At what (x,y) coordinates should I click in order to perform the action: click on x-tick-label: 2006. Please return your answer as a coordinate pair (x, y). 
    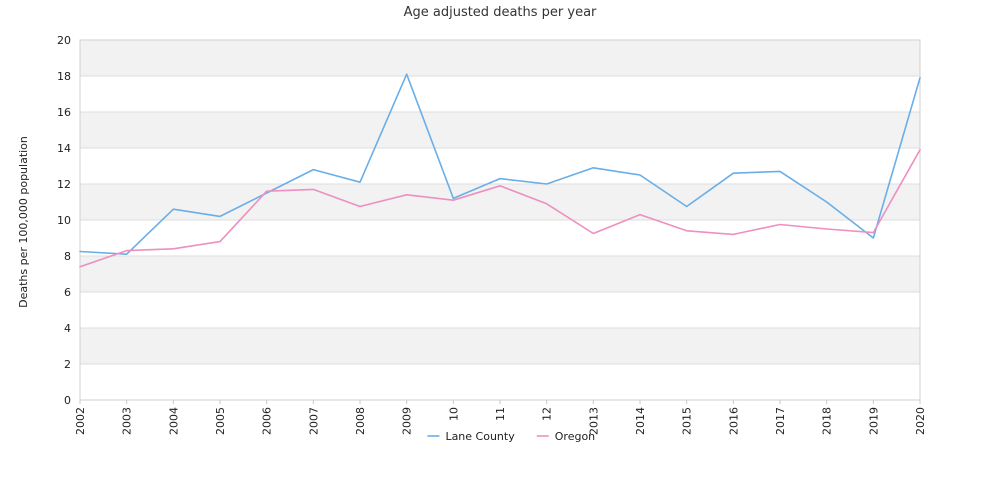
    Looking at the image, I should click on (267, 421).